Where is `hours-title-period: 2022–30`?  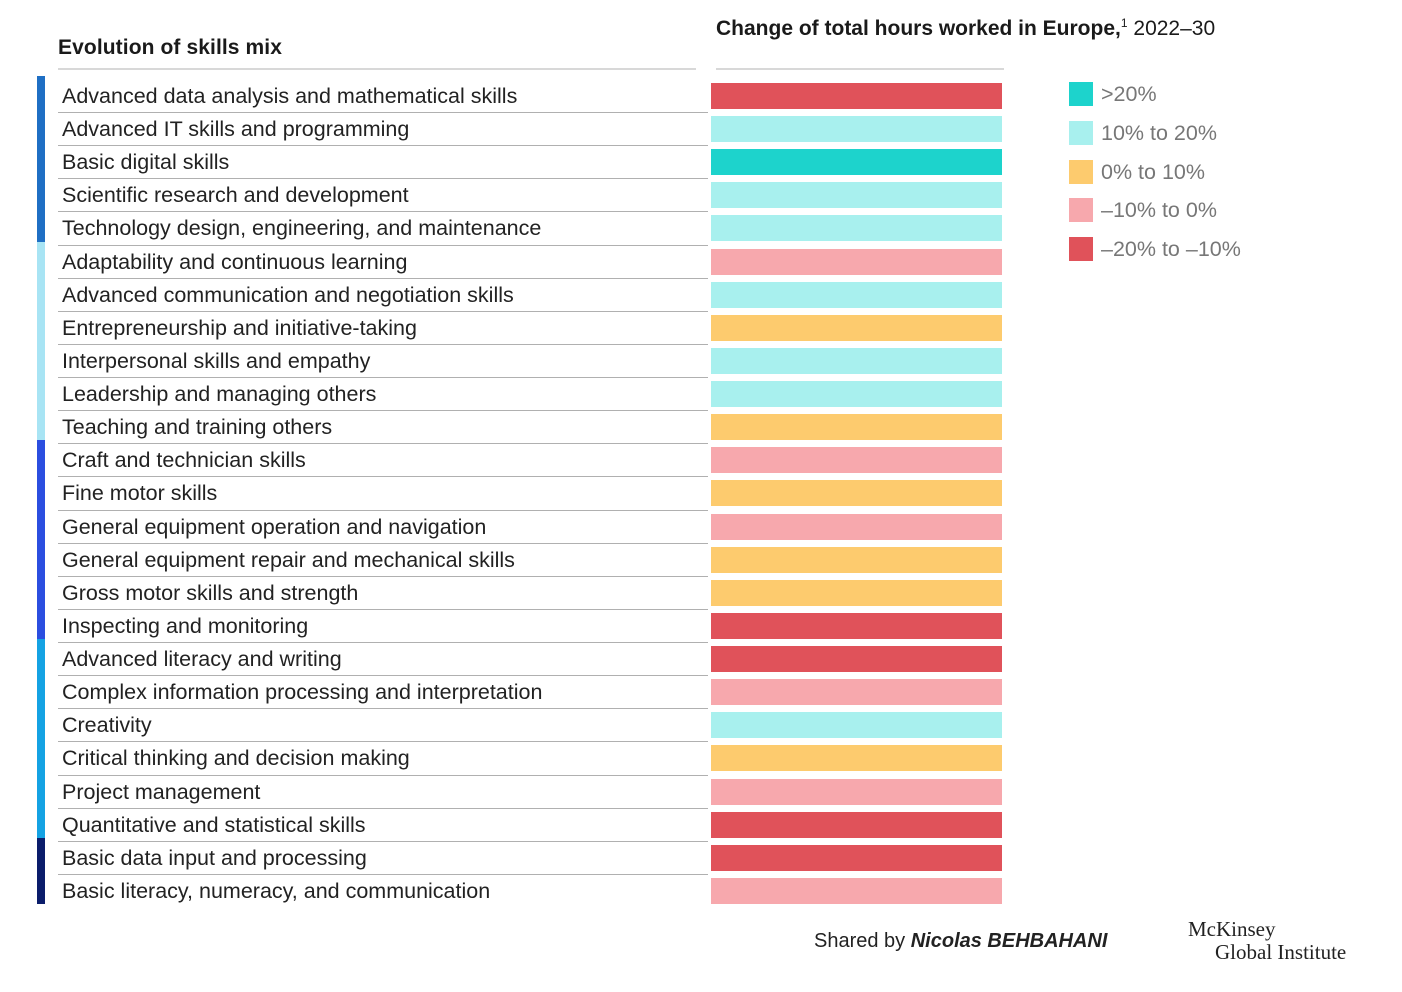
hours-title-period: 2022–30 is located at coordinates (1174, 28).